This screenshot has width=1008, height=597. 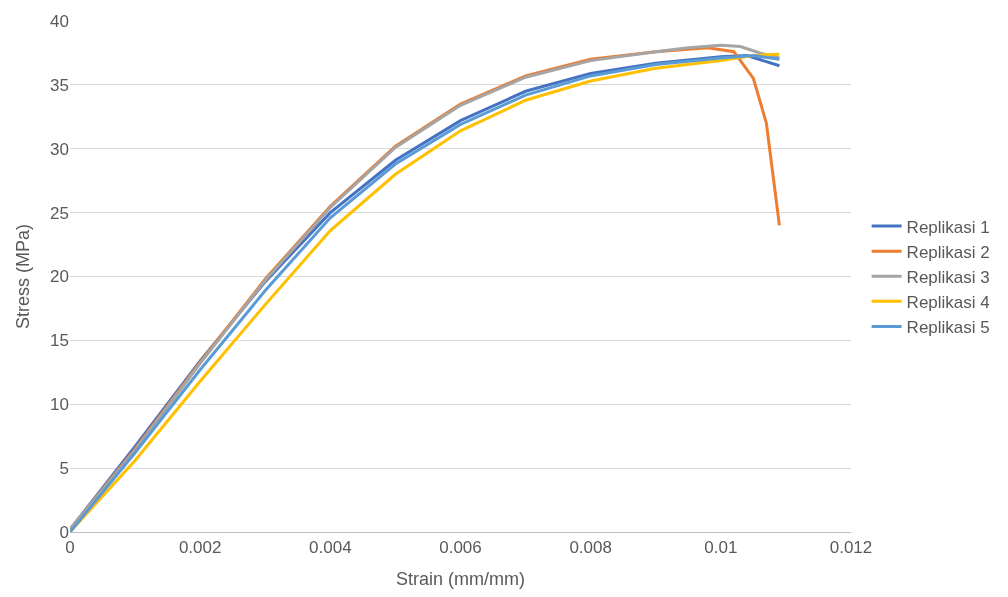 I want to click on x-tick-label: 0.006, so click(x=460, y=548).